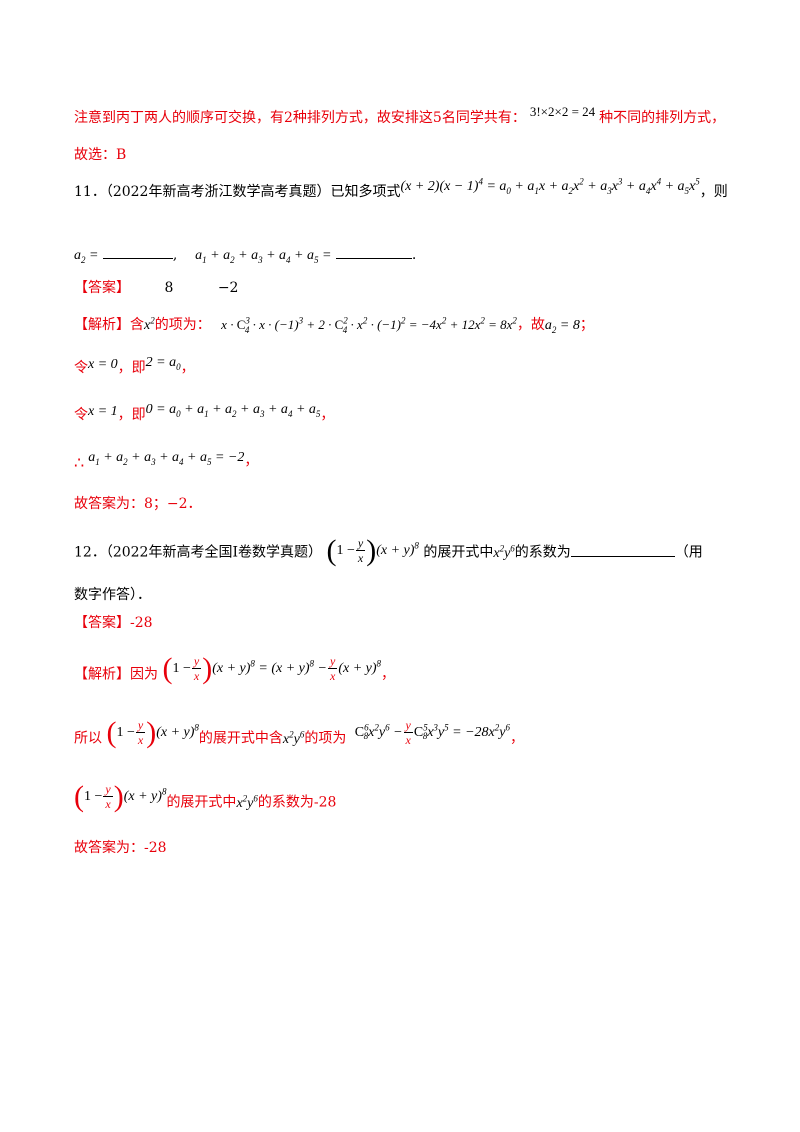 The width and height of the screenshot is (800, 1132). I want to click on final-11-text: 故答案为：8；−2．, so click(138, 504).